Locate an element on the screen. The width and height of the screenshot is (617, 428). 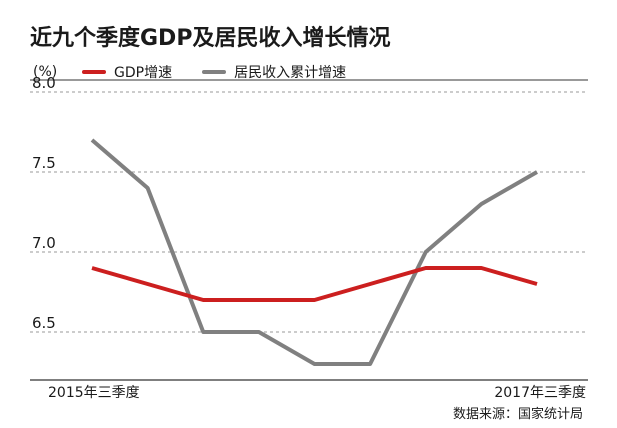
chart-title: 近九个季度GDP及居民收入增长情况 is located at coordinates (210, 38).